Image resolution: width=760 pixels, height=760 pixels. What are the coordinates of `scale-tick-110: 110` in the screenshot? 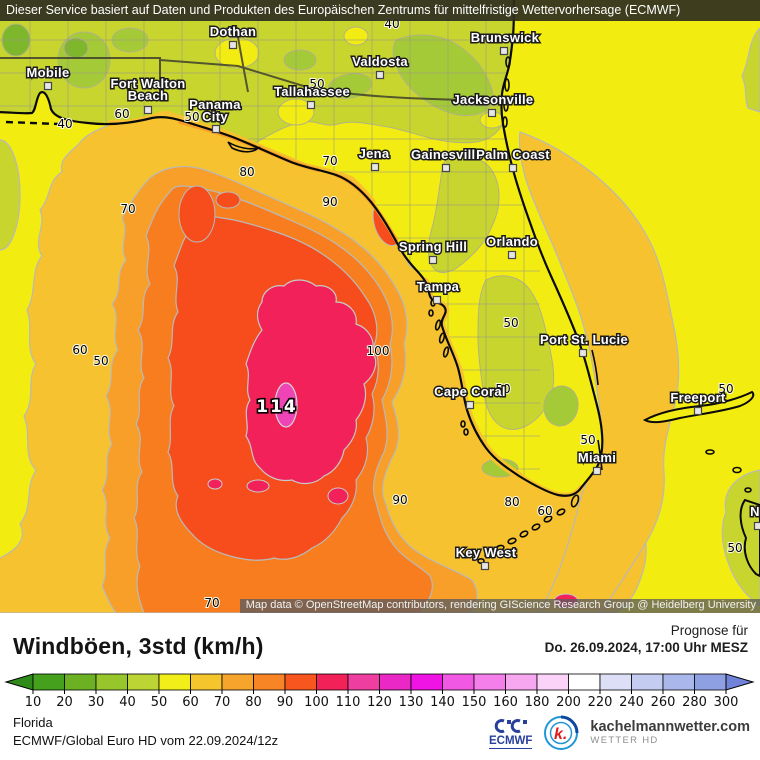 It's located at (348, 702).